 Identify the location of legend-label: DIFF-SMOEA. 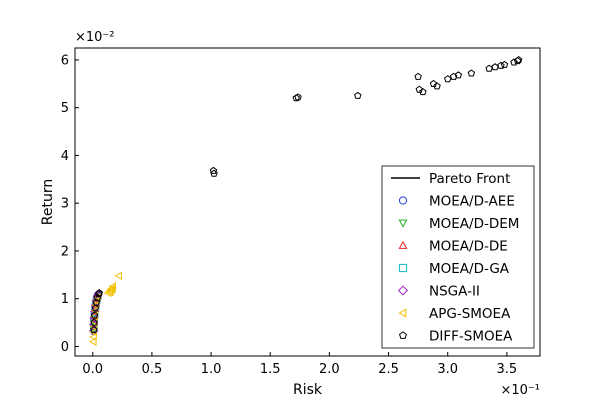
(471, 337).